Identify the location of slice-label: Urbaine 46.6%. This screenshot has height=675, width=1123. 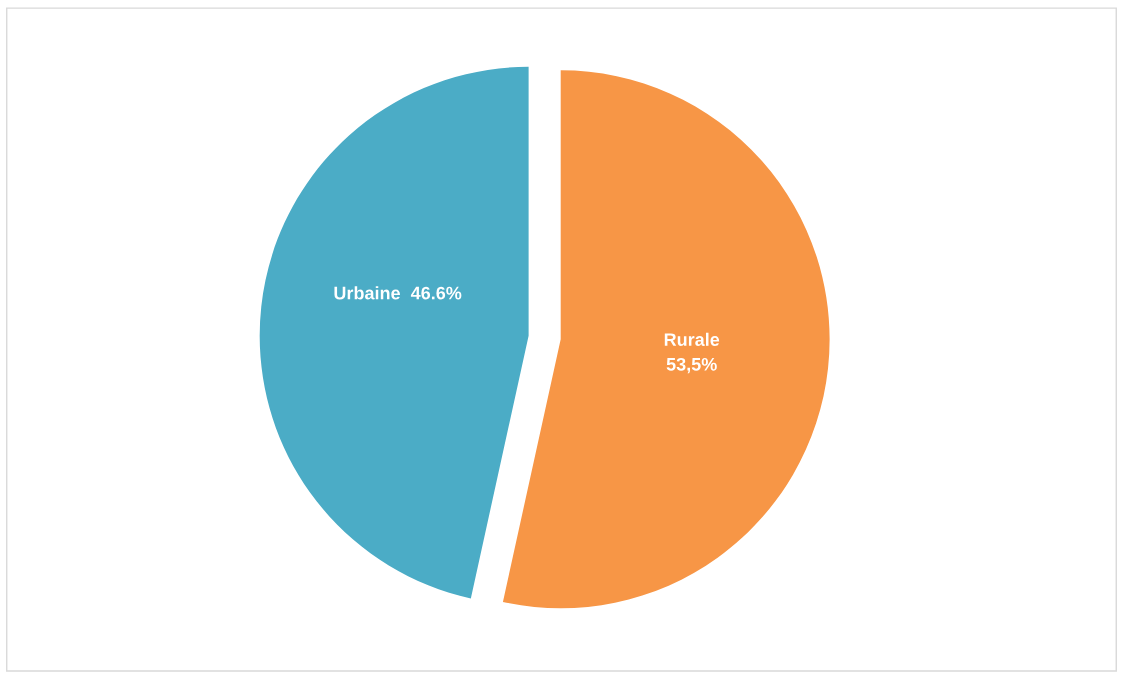
(398, 293).